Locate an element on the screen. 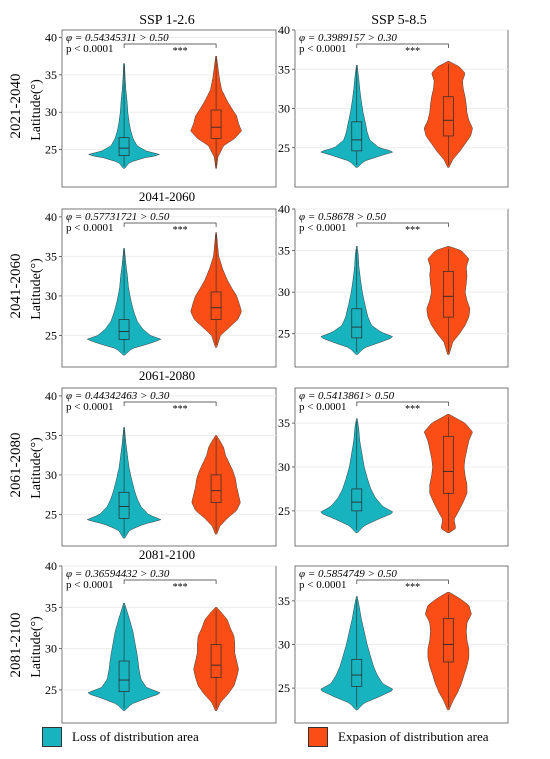  col-title-ssp585: SSP 5-8.5 is located at coordinates (399, 20).